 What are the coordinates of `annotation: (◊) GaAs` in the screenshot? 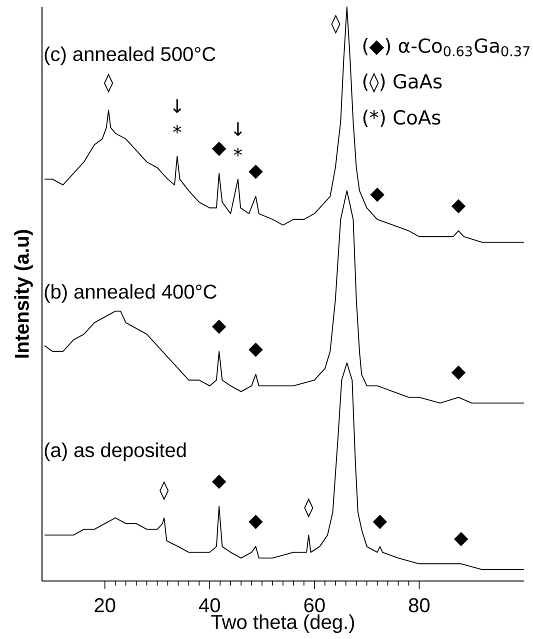 It's located at (402, 82).